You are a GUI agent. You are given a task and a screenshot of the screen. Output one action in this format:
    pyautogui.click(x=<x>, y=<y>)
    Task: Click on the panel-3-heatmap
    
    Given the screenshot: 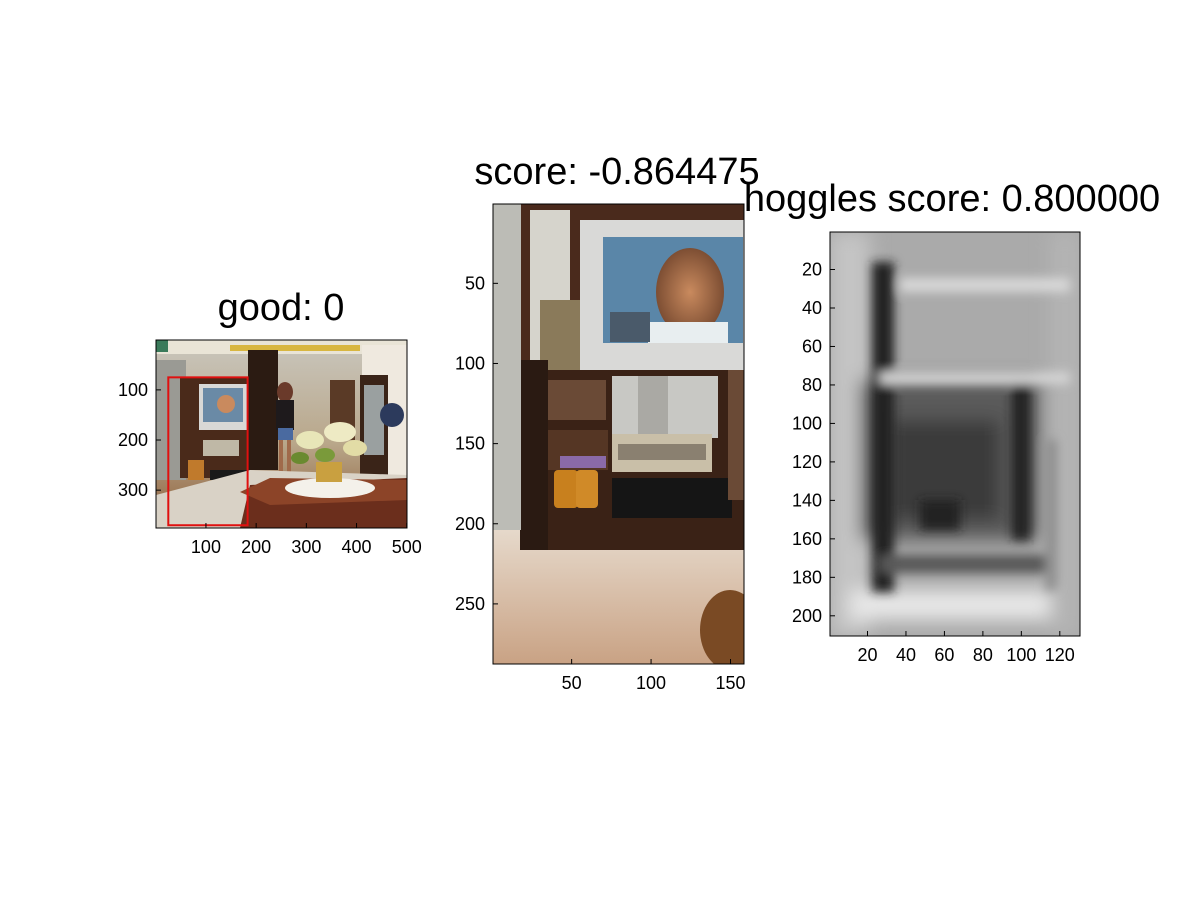 What is the action you would take?
    pyautogui.click(x=955, y=434)
    